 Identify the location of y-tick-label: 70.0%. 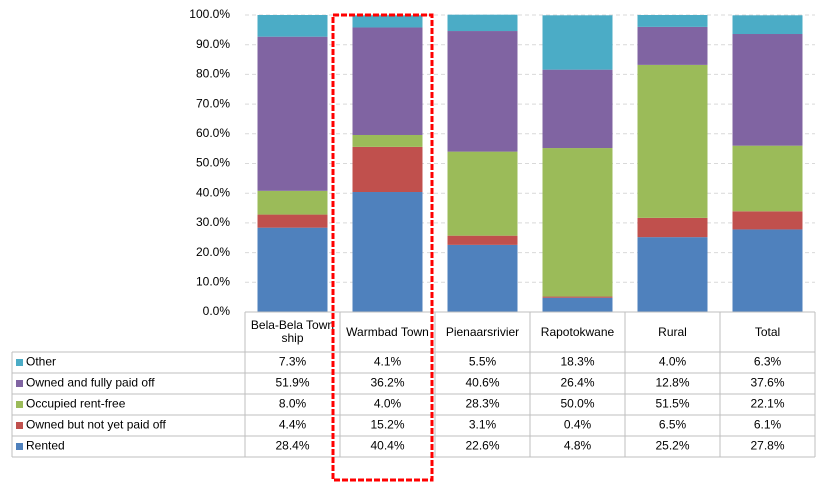
(213, 103).